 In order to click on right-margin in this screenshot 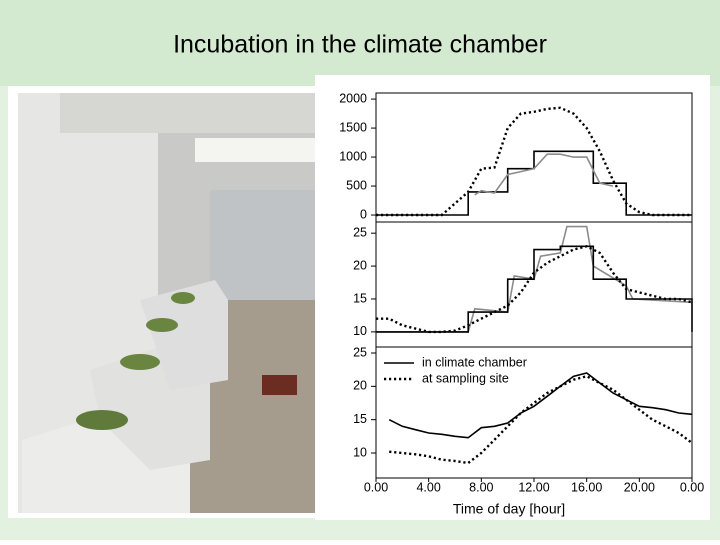, I will do `click(715, 313)`.